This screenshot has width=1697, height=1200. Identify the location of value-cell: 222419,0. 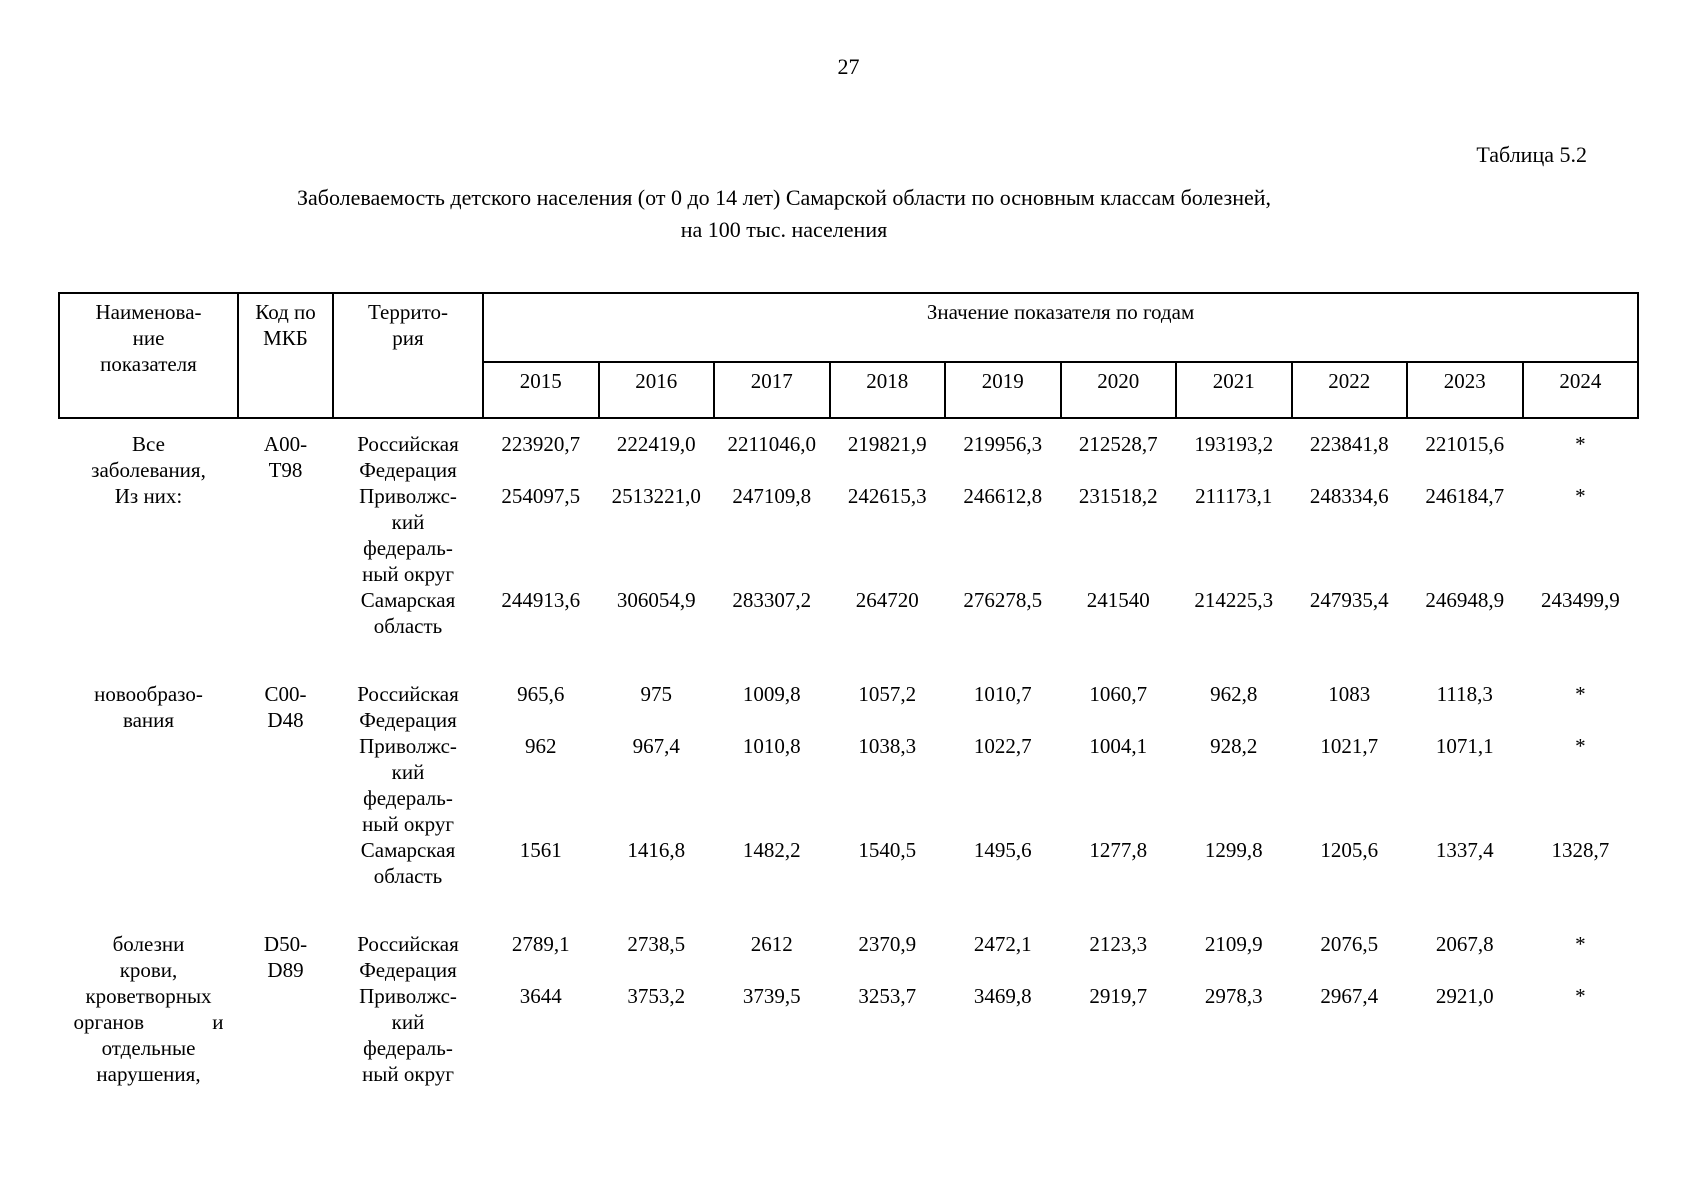
(656, 444).